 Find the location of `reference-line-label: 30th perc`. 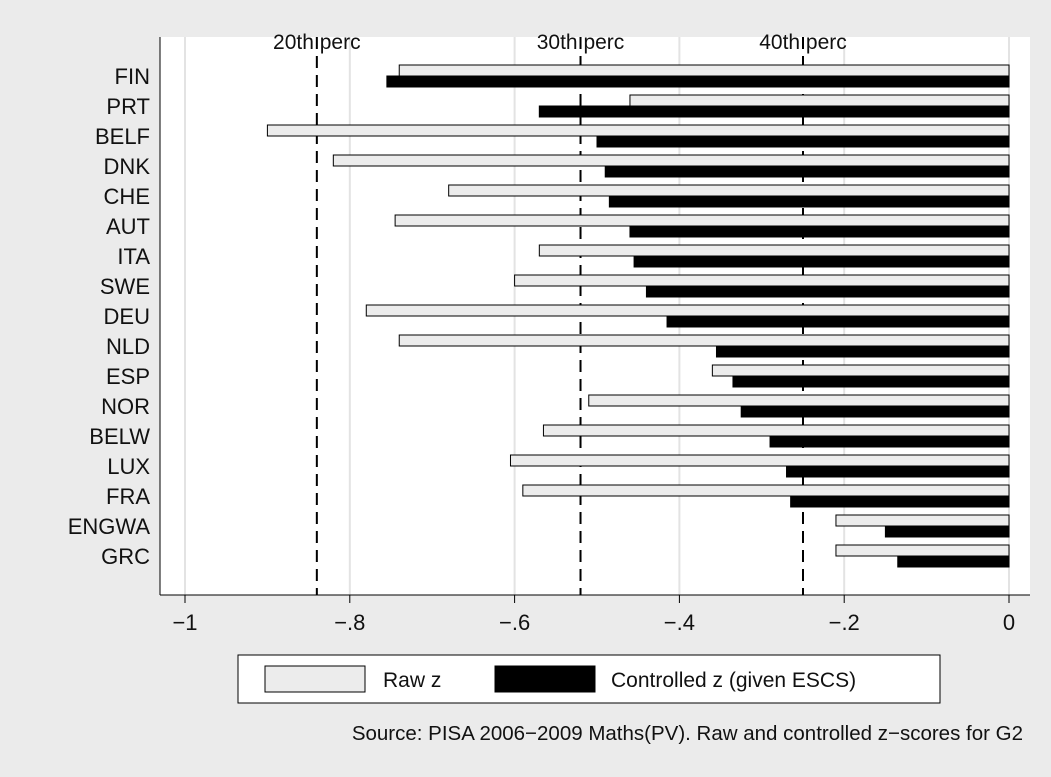

reference-line-label: 30th perc is located at coordinates (581, 42).